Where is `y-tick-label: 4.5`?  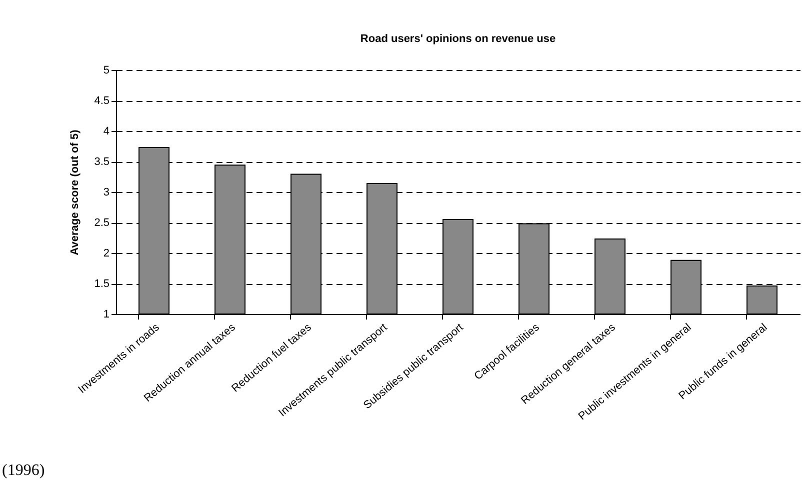 y-tick-label: 4.5 is located at coordinates (102, 101).